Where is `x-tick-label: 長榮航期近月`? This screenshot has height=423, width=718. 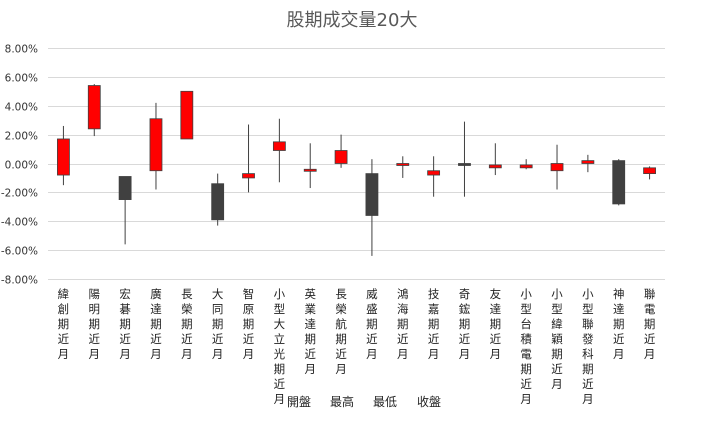
x-tick-label: 長榮航期近月 is located at coordinates (341, 331).